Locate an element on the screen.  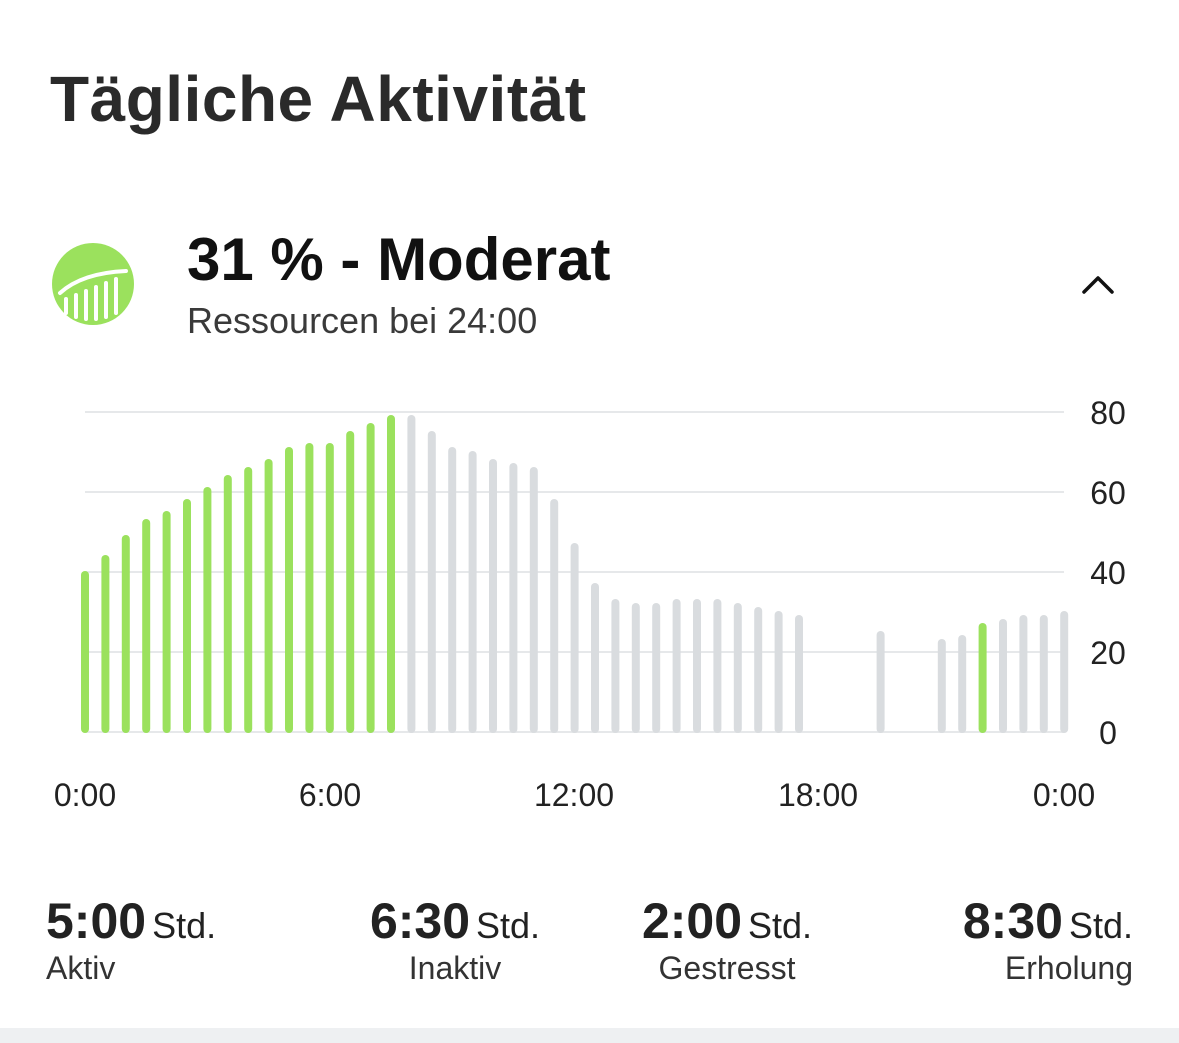
y-tick-label: 0 is located at coordinates (1108, 733).